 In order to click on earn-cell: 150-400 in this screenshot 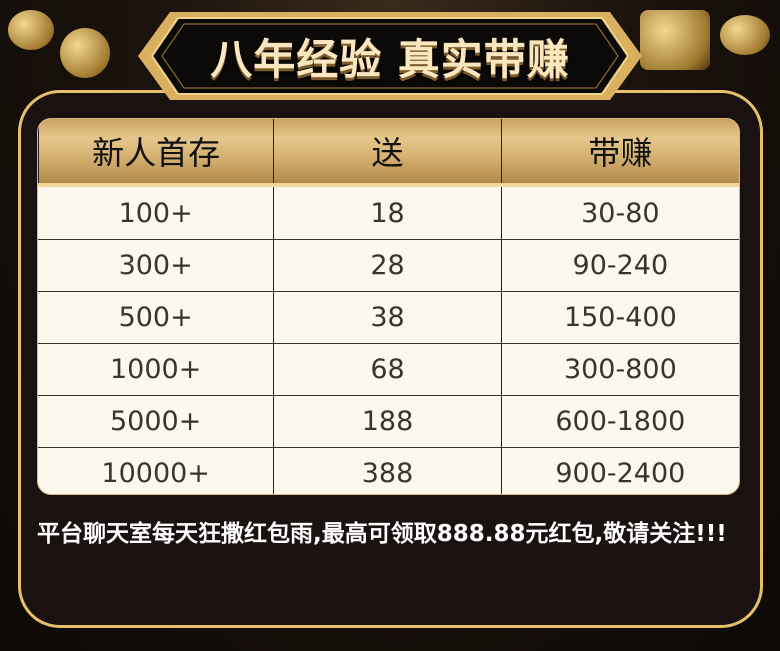, I will do `click(619, 317)`.